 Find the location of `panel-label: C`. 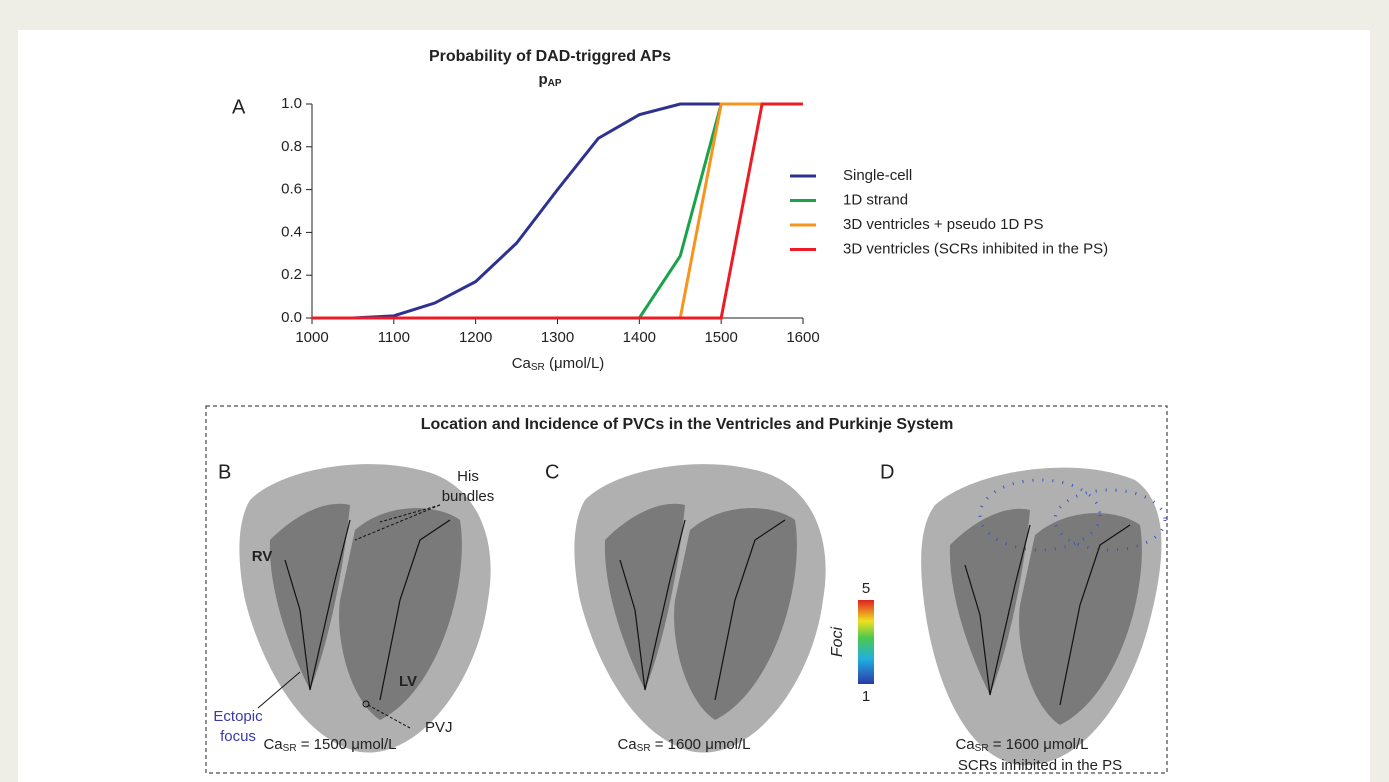

panel-label: C is located at coordinates (552, 472).